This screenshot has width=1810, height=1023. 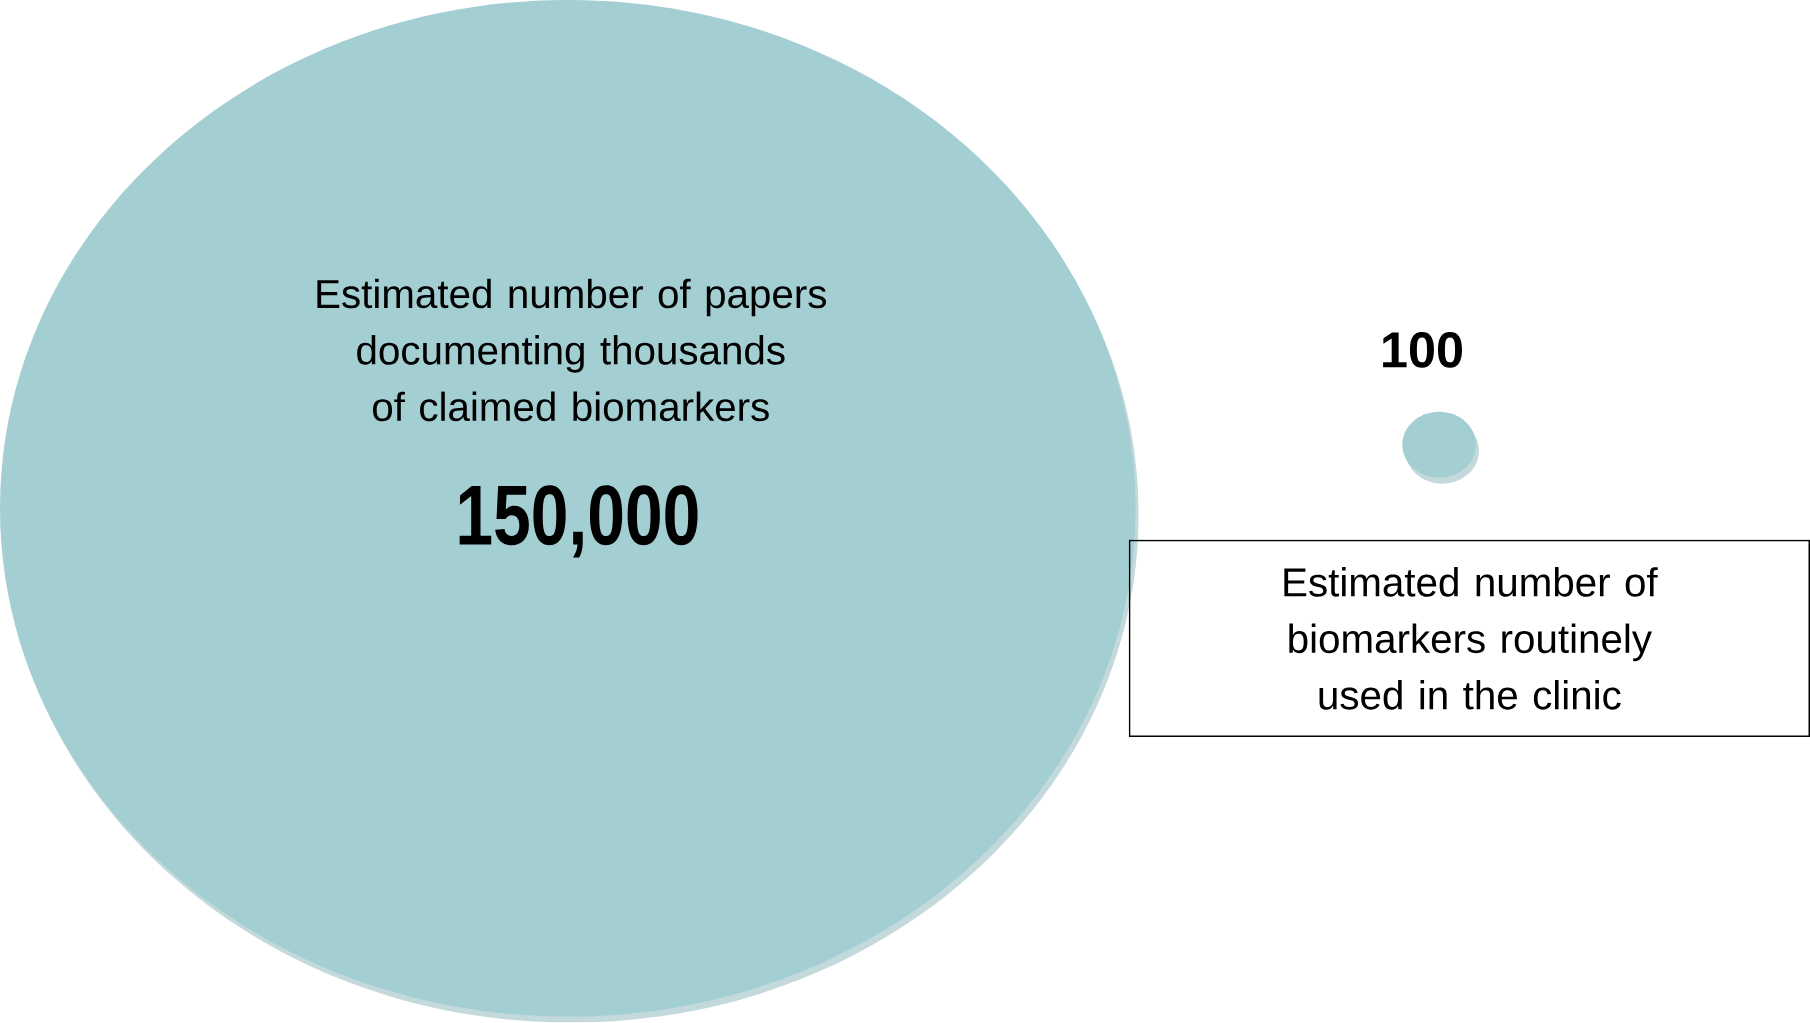 I want to click on data-label: 150,000, so click(x=578, y=521).